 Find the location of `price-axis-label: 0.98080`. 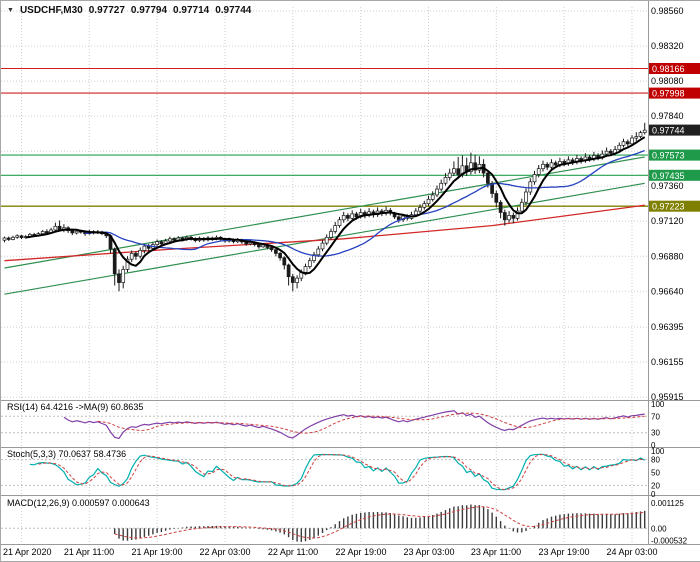

price-axis-label: 0.98080 is located at coordinates (667, 81).